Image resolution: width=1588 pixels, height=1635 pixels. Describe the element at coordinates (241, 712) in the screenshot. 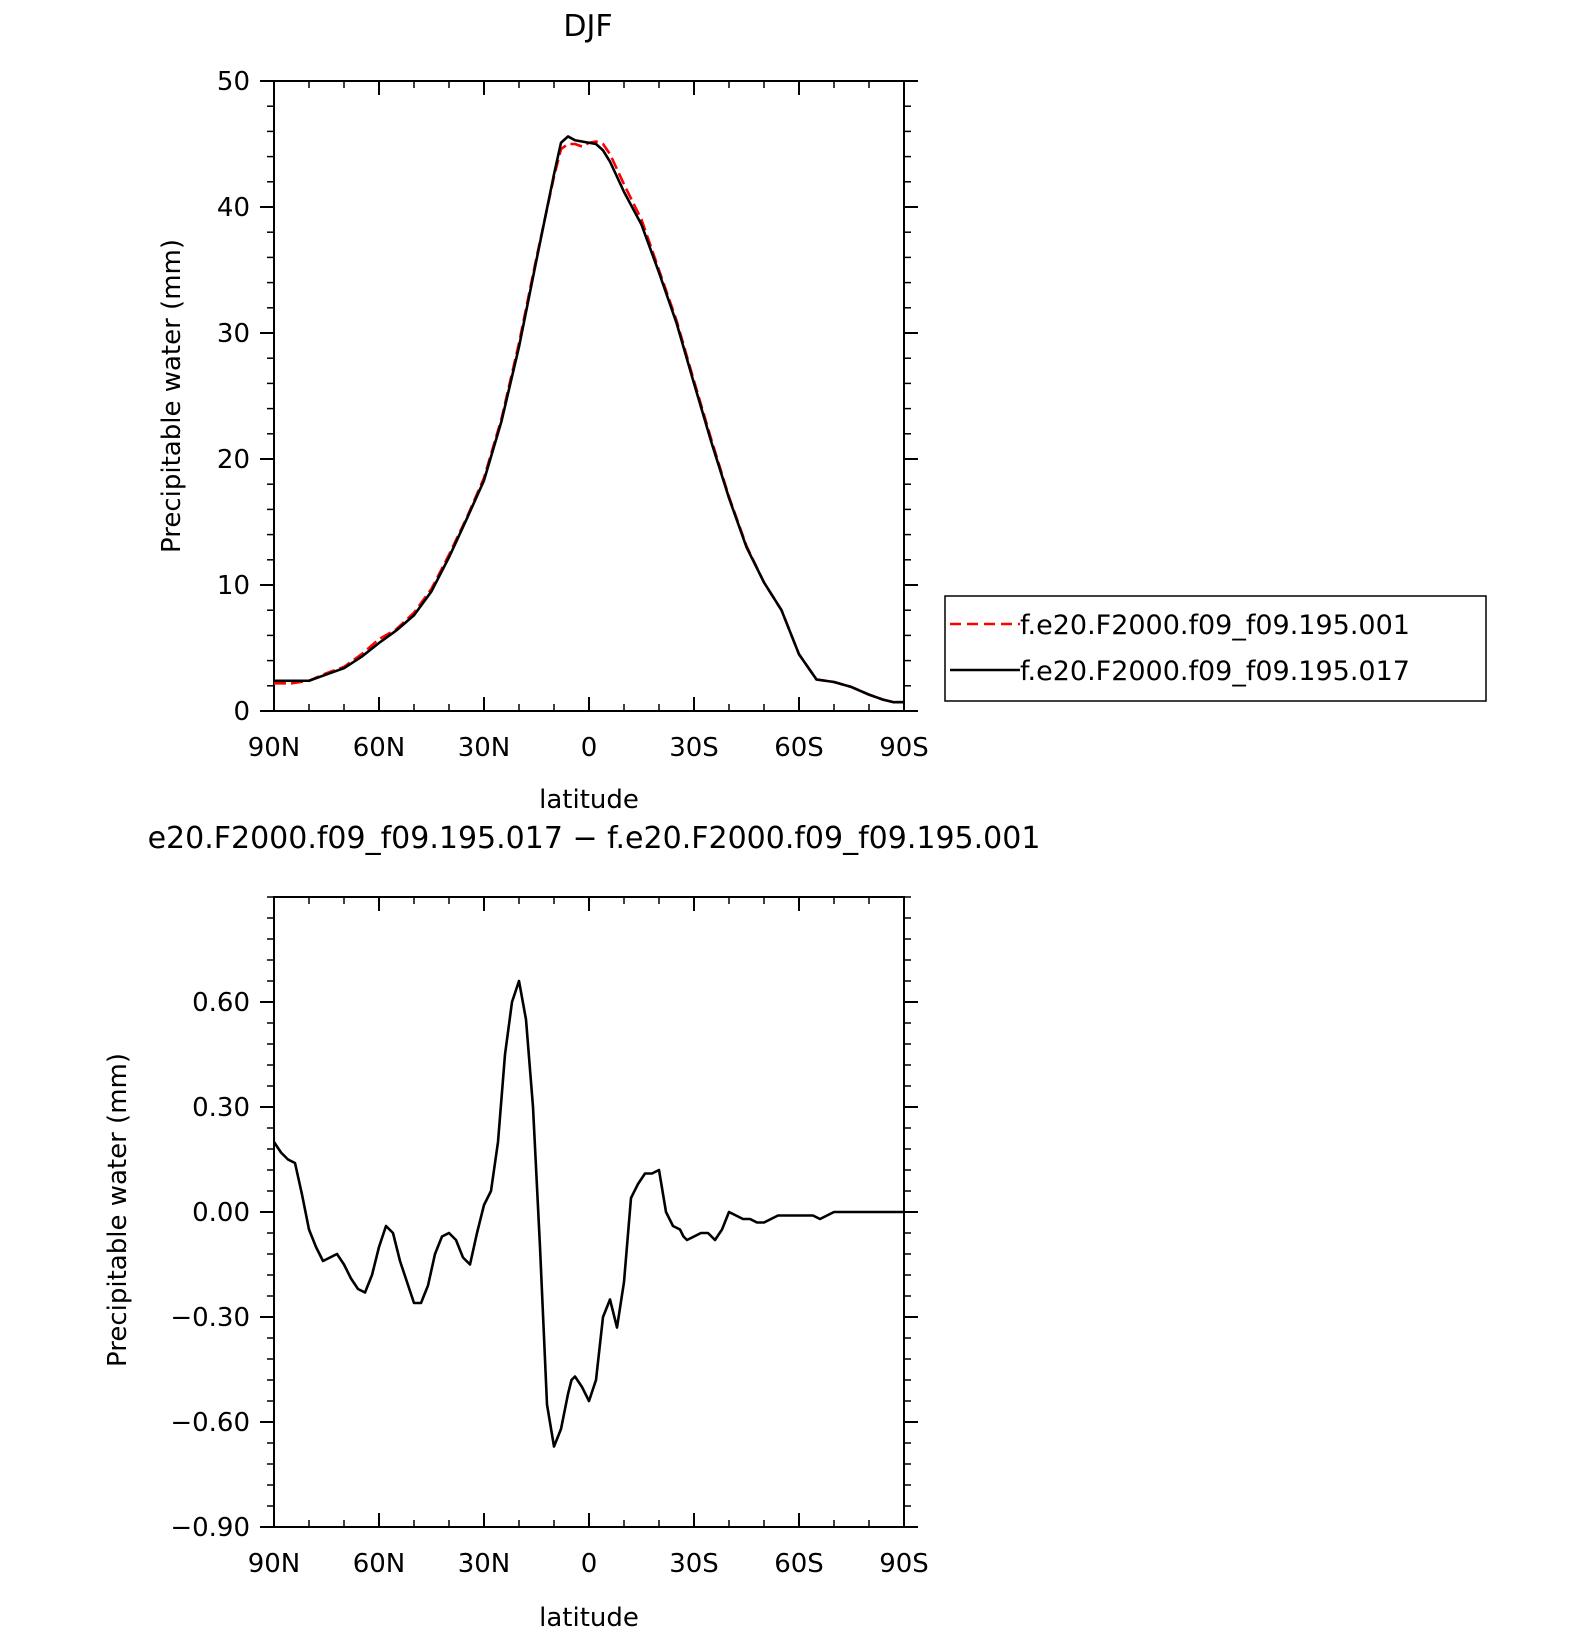

I see `y-tick-label: 0` at that location.